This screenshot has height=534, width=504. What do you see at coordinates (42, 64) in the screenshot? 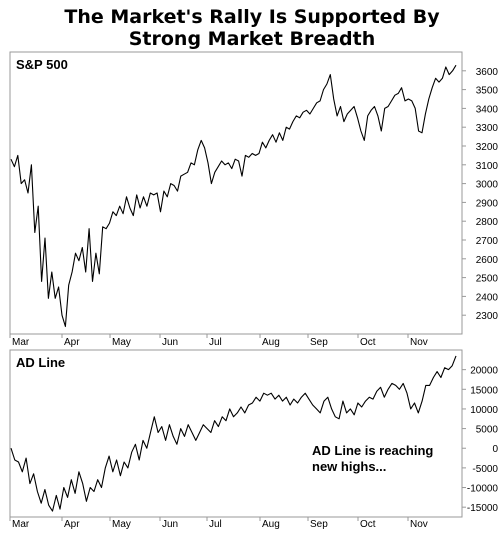
I see `sp500-panel-title: S&P 500` at bounding box center [42, 64].